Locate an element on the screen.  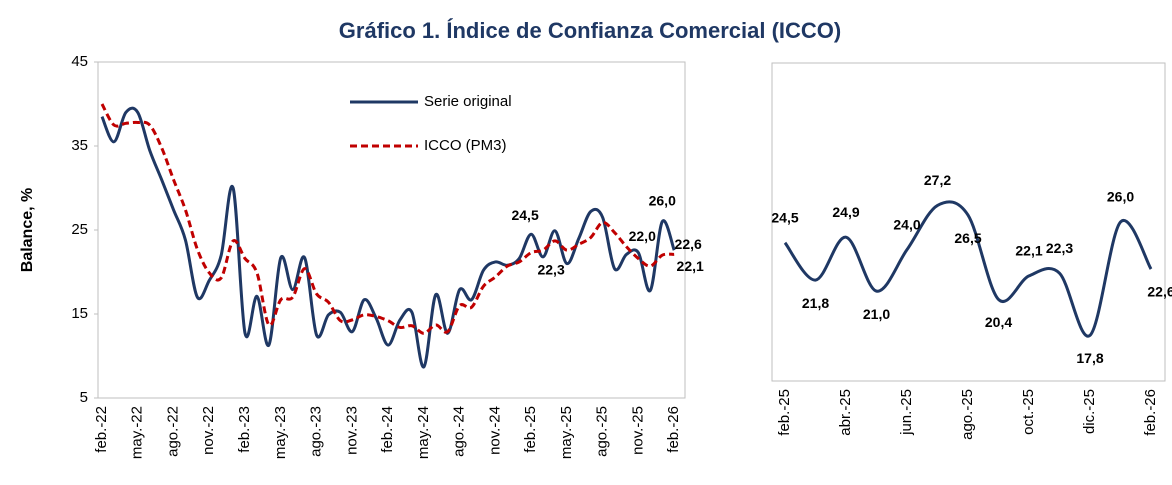
x-tick-label: nov.-24 is located at coordinates (494, 430).